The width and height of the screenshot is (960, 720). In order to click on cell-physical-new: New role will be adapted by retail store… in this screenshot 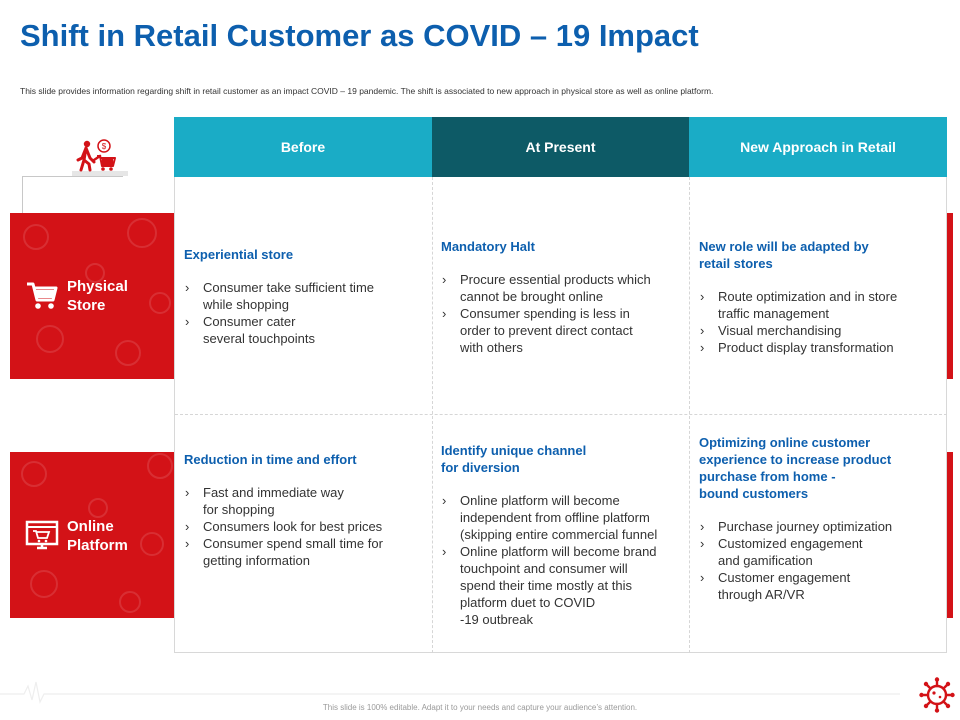, I will do `click(811, 297)`.